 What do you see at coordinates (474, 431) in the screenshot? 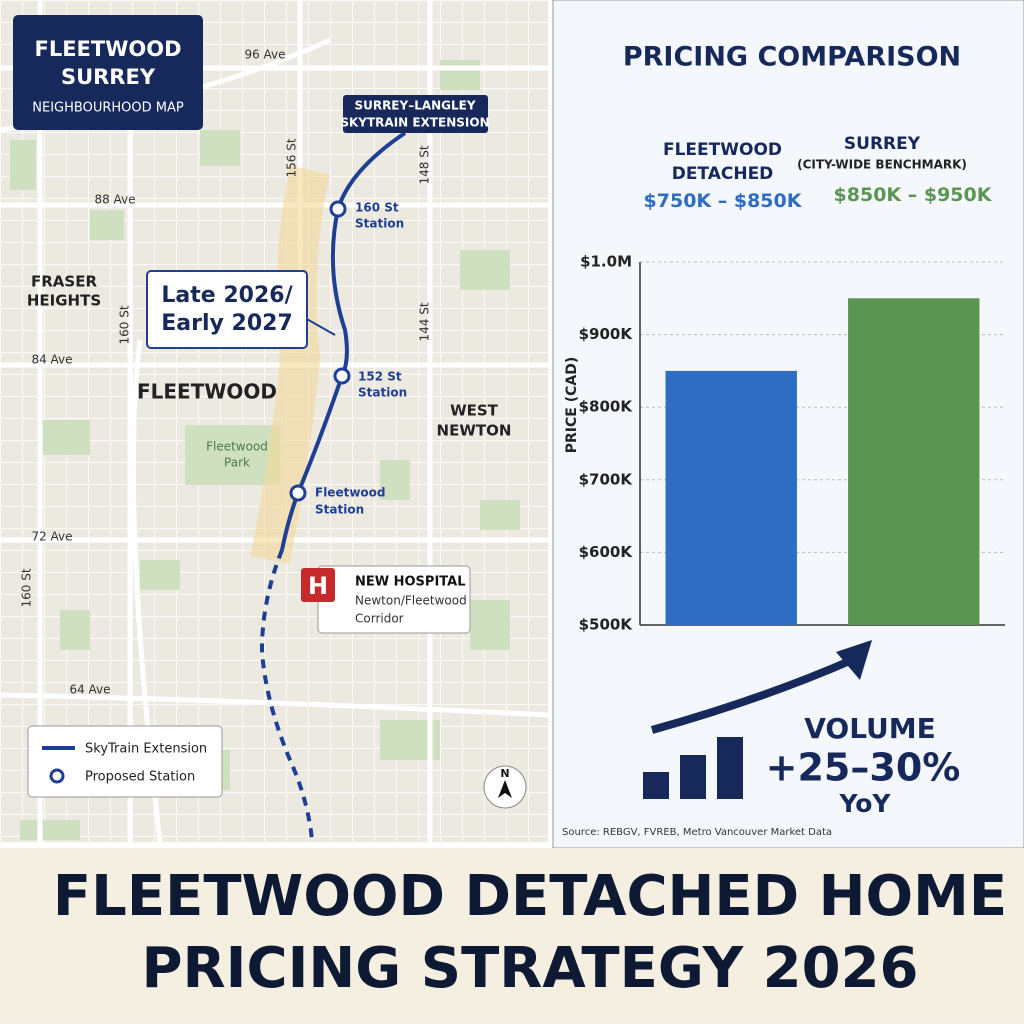
I see `area-label: NEWTON` at bounding box center [474, 431].